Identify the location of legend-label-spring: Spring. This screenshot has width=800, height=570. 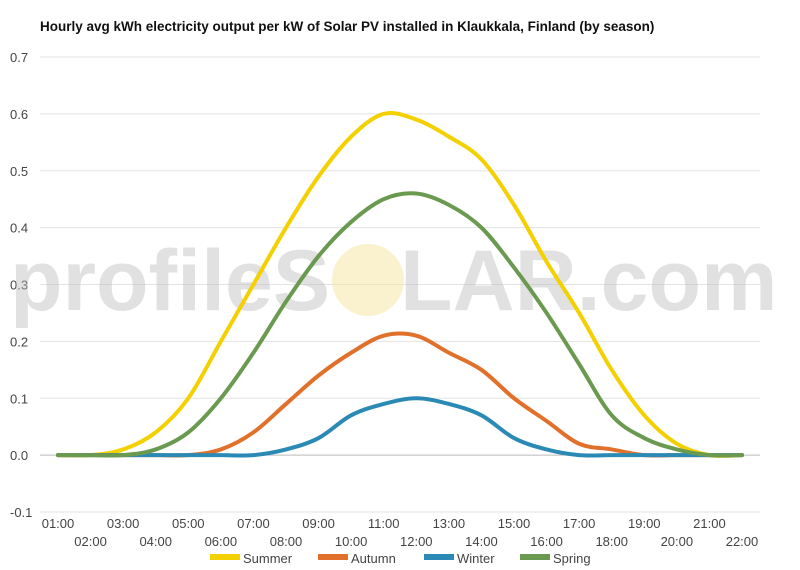
(572, 558).